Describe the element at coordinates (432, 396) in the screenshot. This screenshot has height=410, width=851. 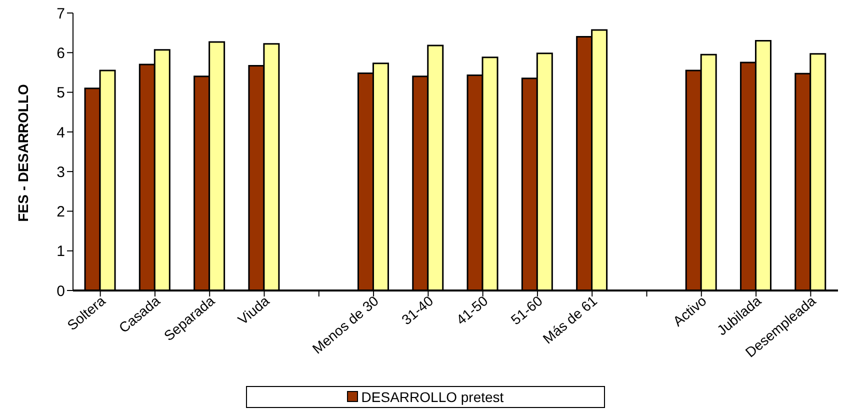
I see `legend-label: DESARROLLO pretest` at that location.